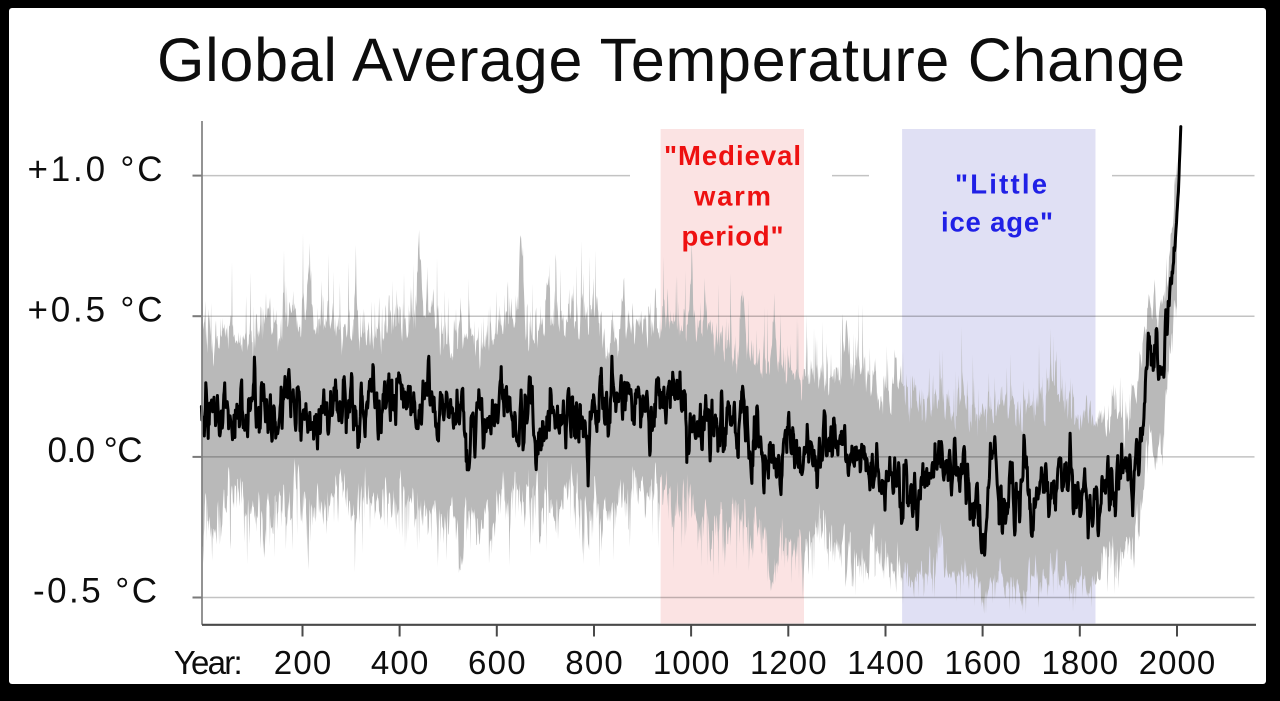  I want to click on svg-text: 2000, so click(1177, 662).